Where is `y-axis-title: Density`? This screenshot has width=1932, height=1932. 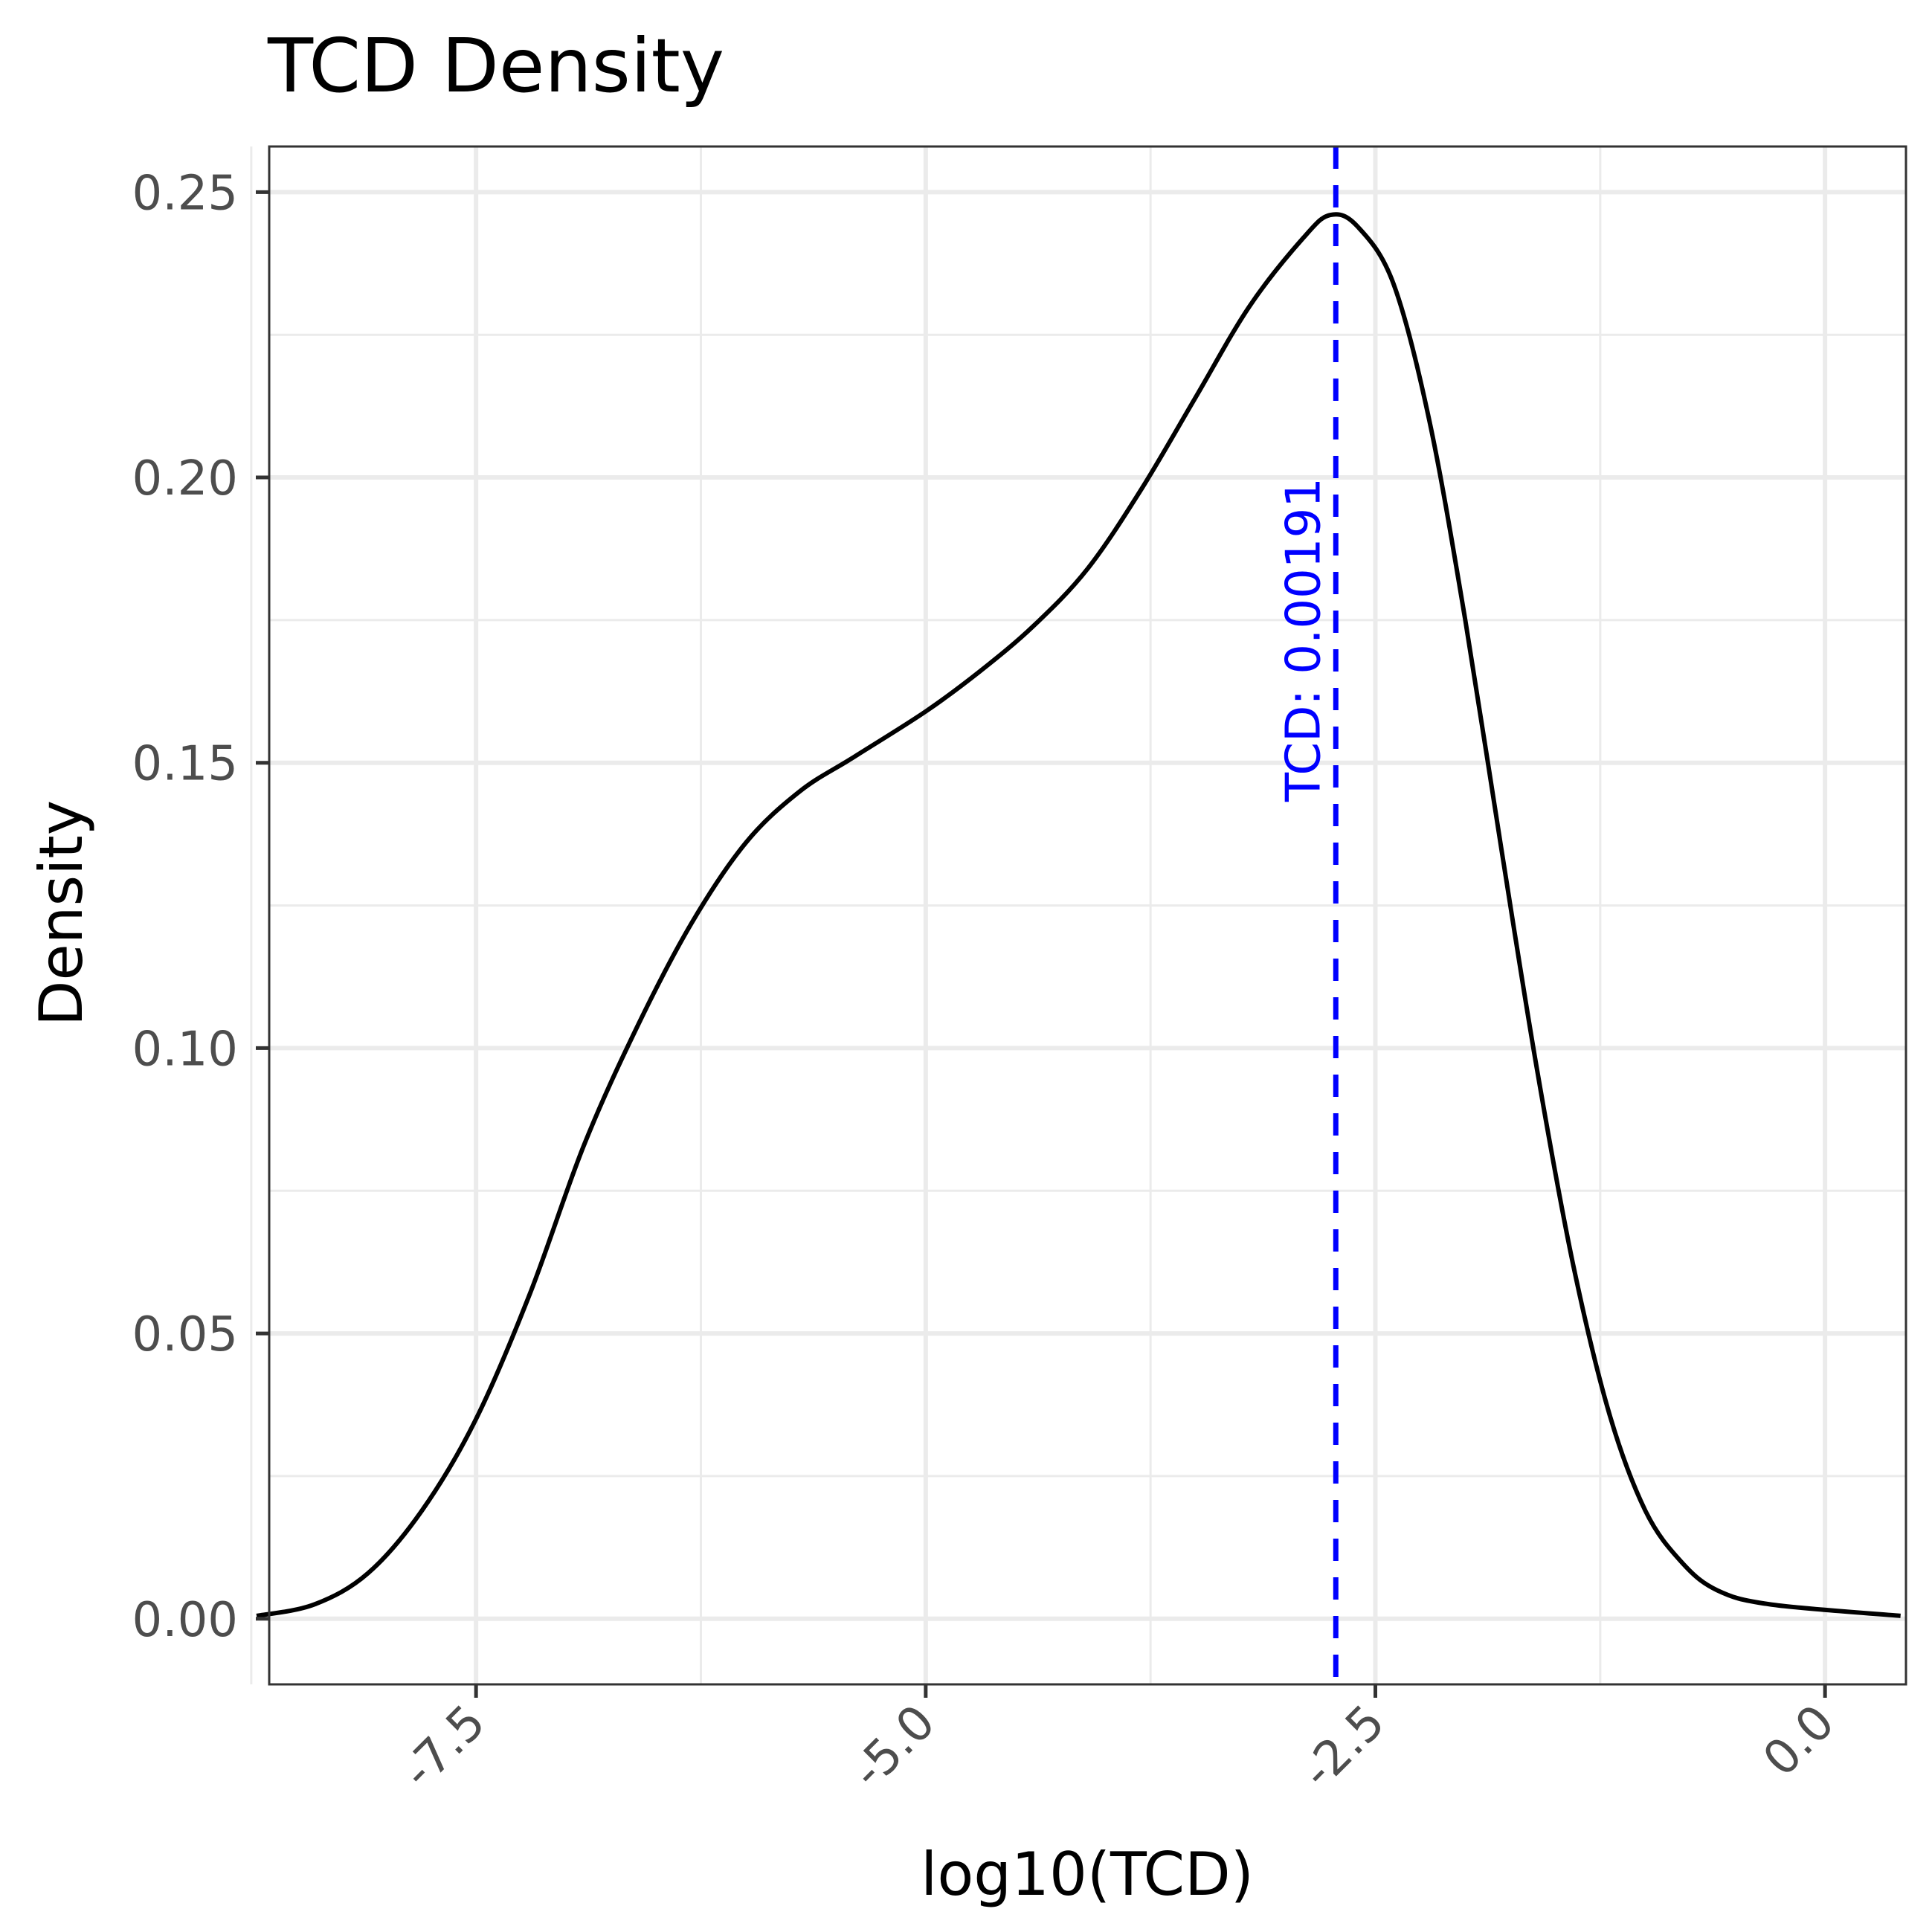
y-axis-title: Density is located at coordinates (61, 913).